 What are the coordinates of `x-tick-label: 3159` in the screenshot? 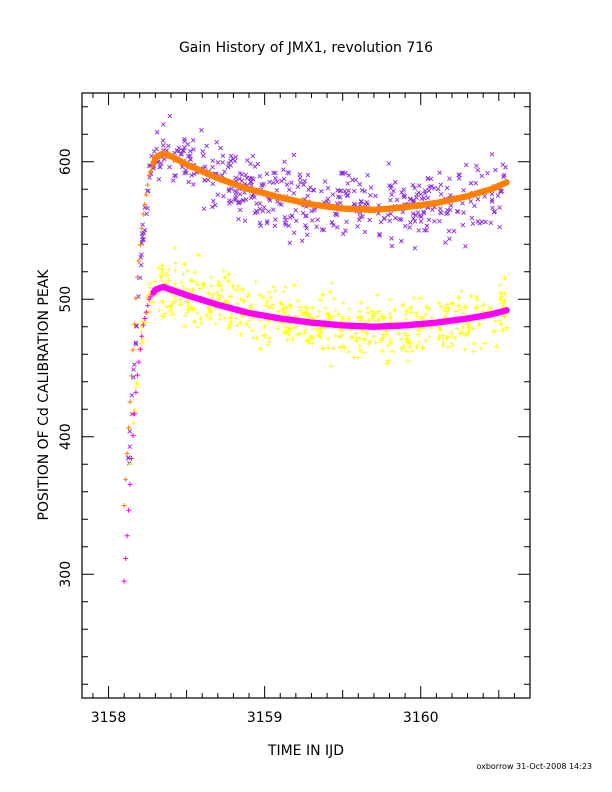 It's located at (265, 718).